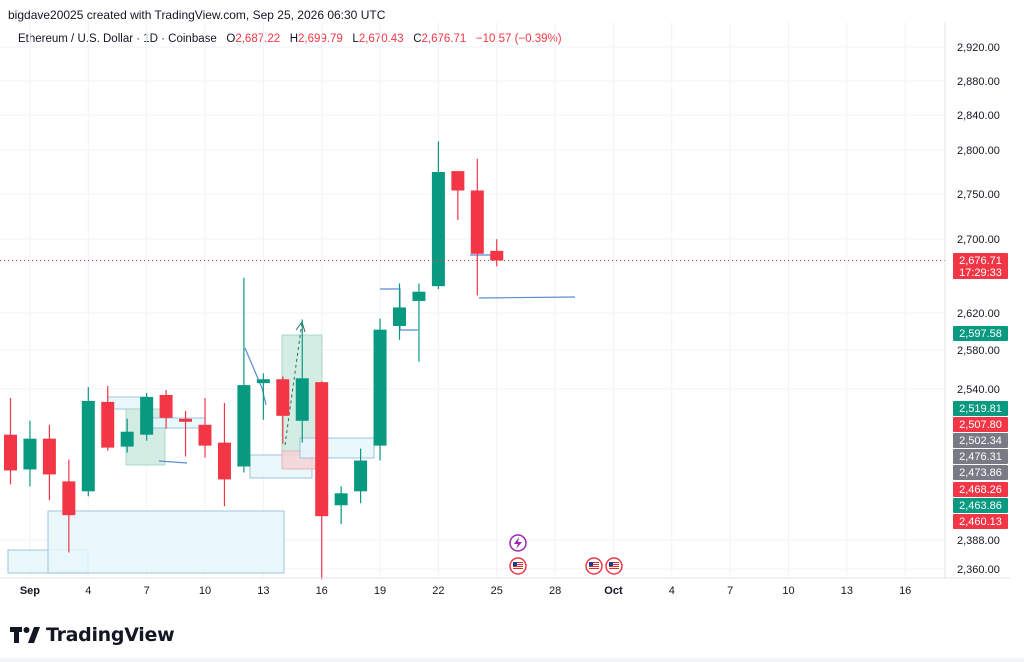 The height and width of the screenshot is (662, 1024). I want to click on trend-line, so click(255, 376).